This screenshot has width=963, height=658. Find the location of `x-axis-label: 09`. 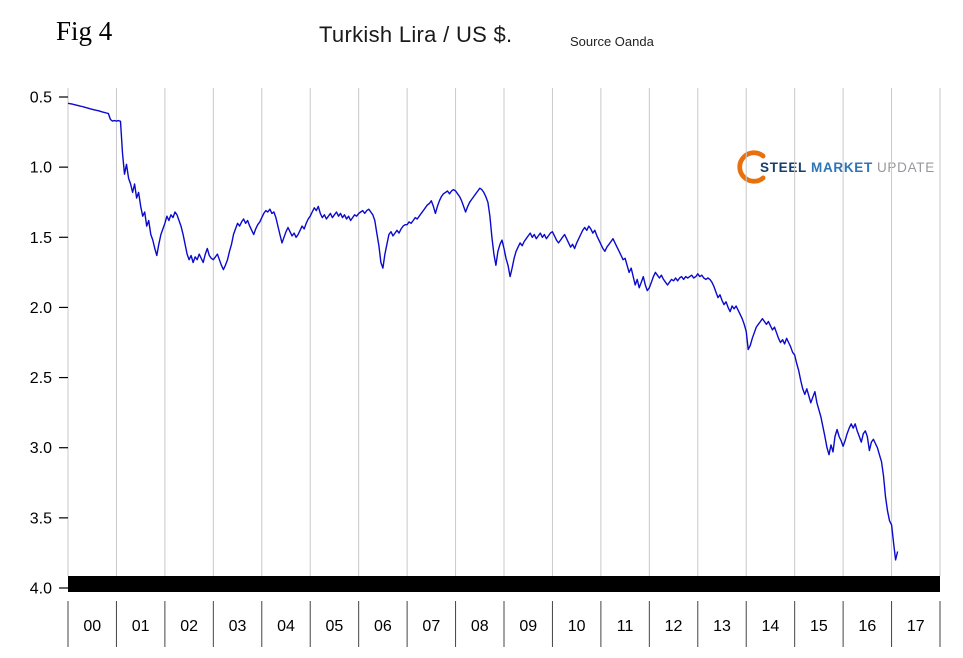

x-axis-label: 09 is located at coordinates (528, 626).